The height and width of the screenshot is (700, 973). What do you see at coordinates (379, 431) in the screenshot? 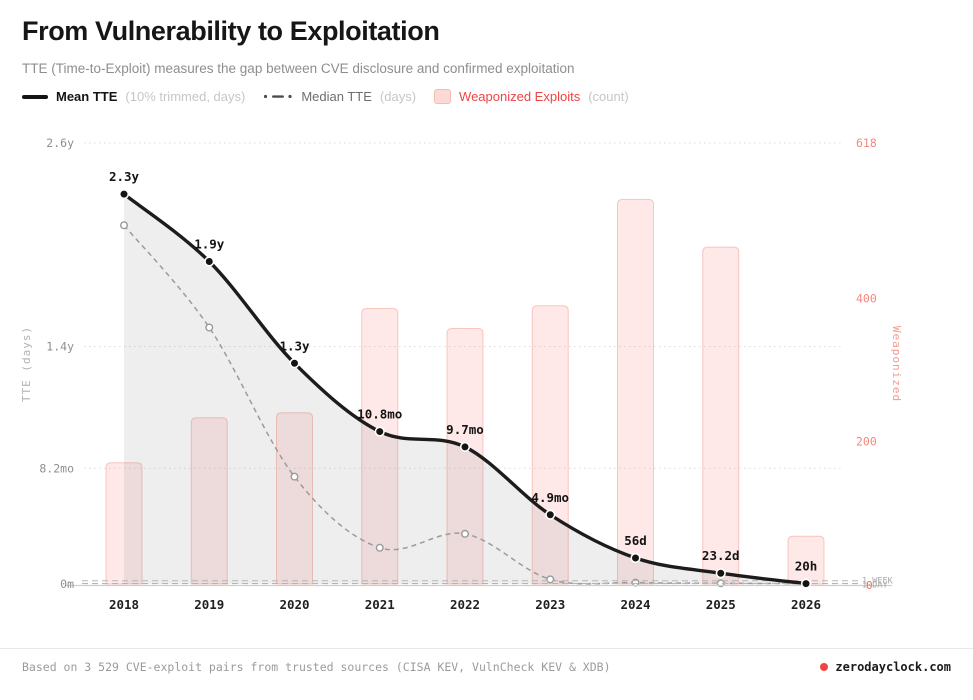
I see `mean-point-2021` at bounding box center [379, 431].